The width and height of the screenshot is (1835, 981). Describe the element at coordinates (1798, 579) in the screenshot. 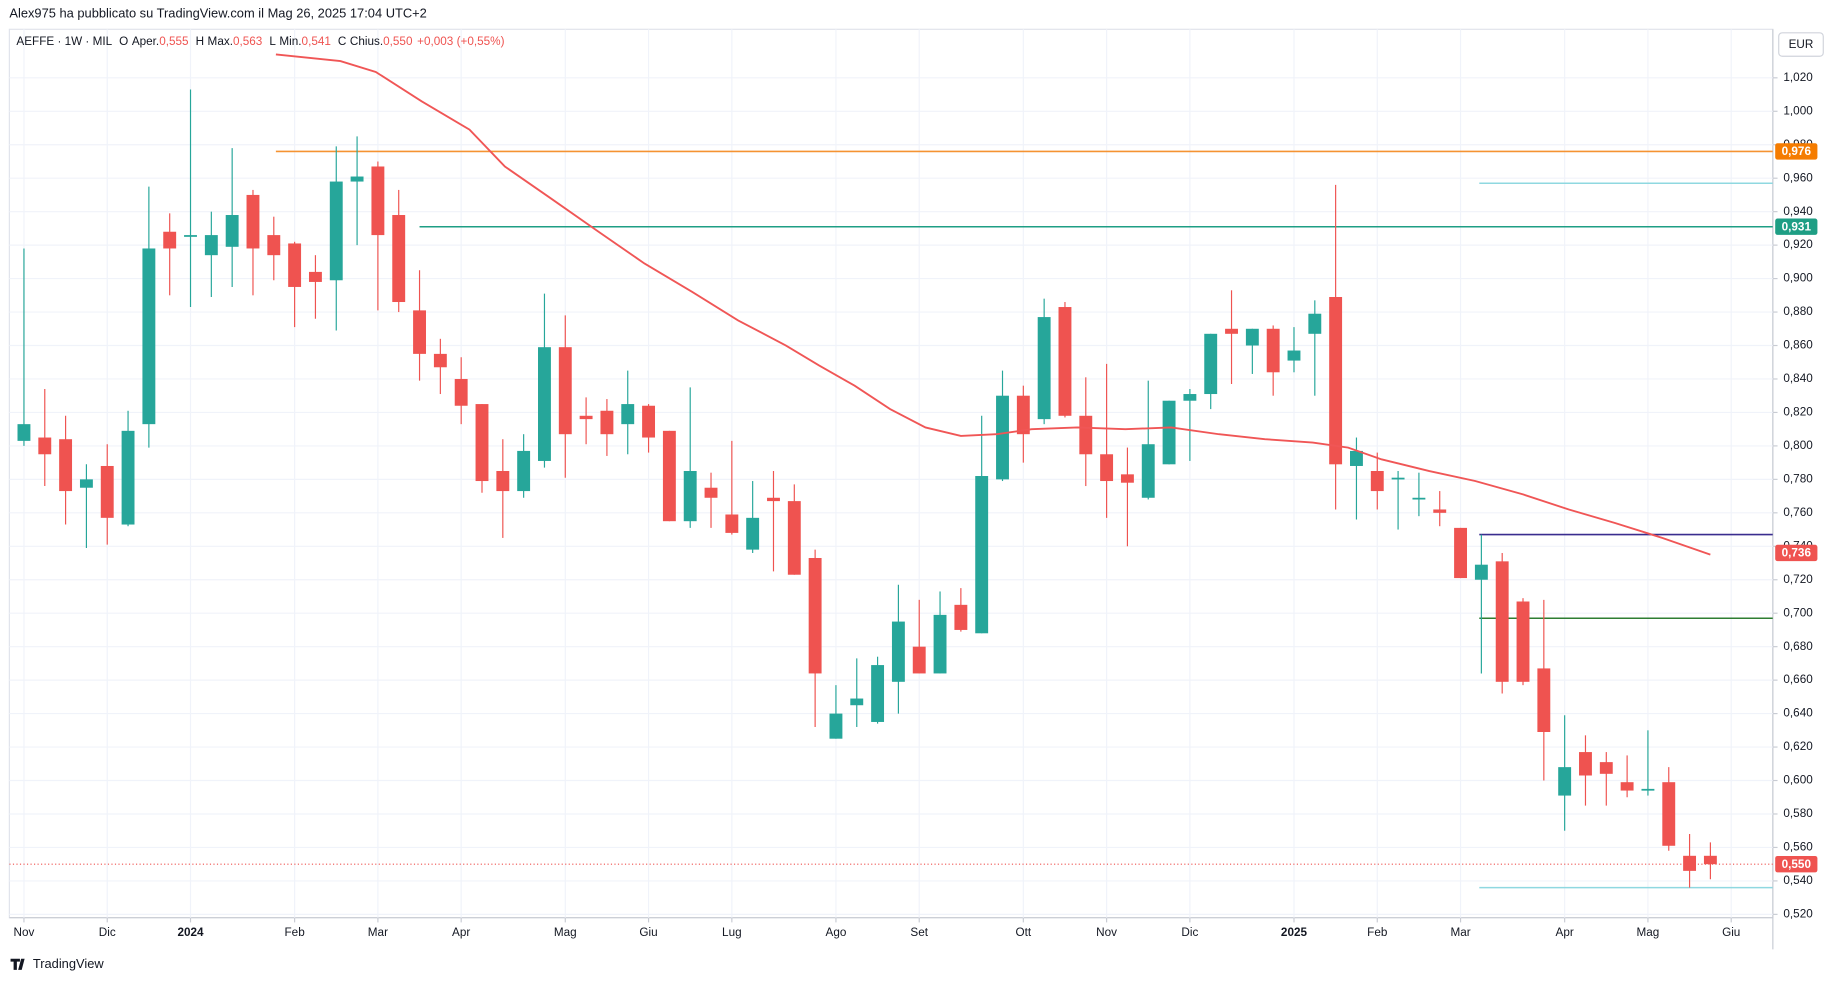

I see `y-tick-label: 0,720` at that location.